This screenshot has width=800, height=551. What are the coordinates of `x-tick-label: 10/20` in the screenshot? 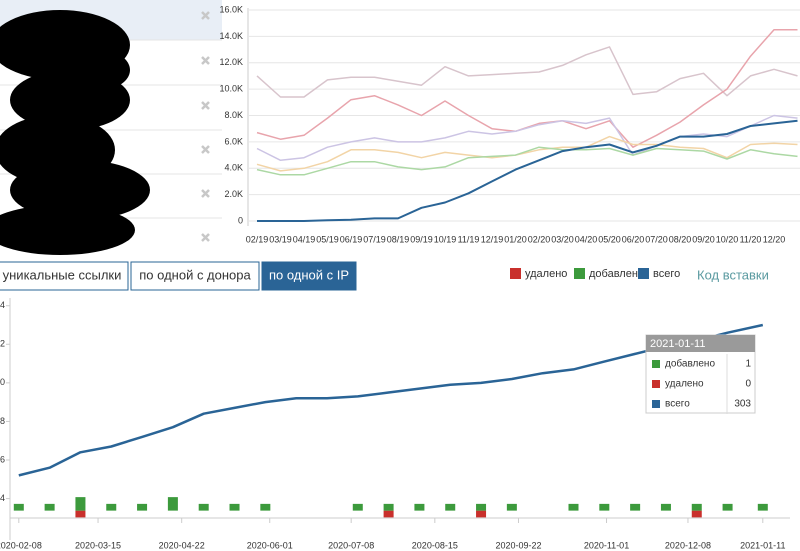 It's located at (727, 239).